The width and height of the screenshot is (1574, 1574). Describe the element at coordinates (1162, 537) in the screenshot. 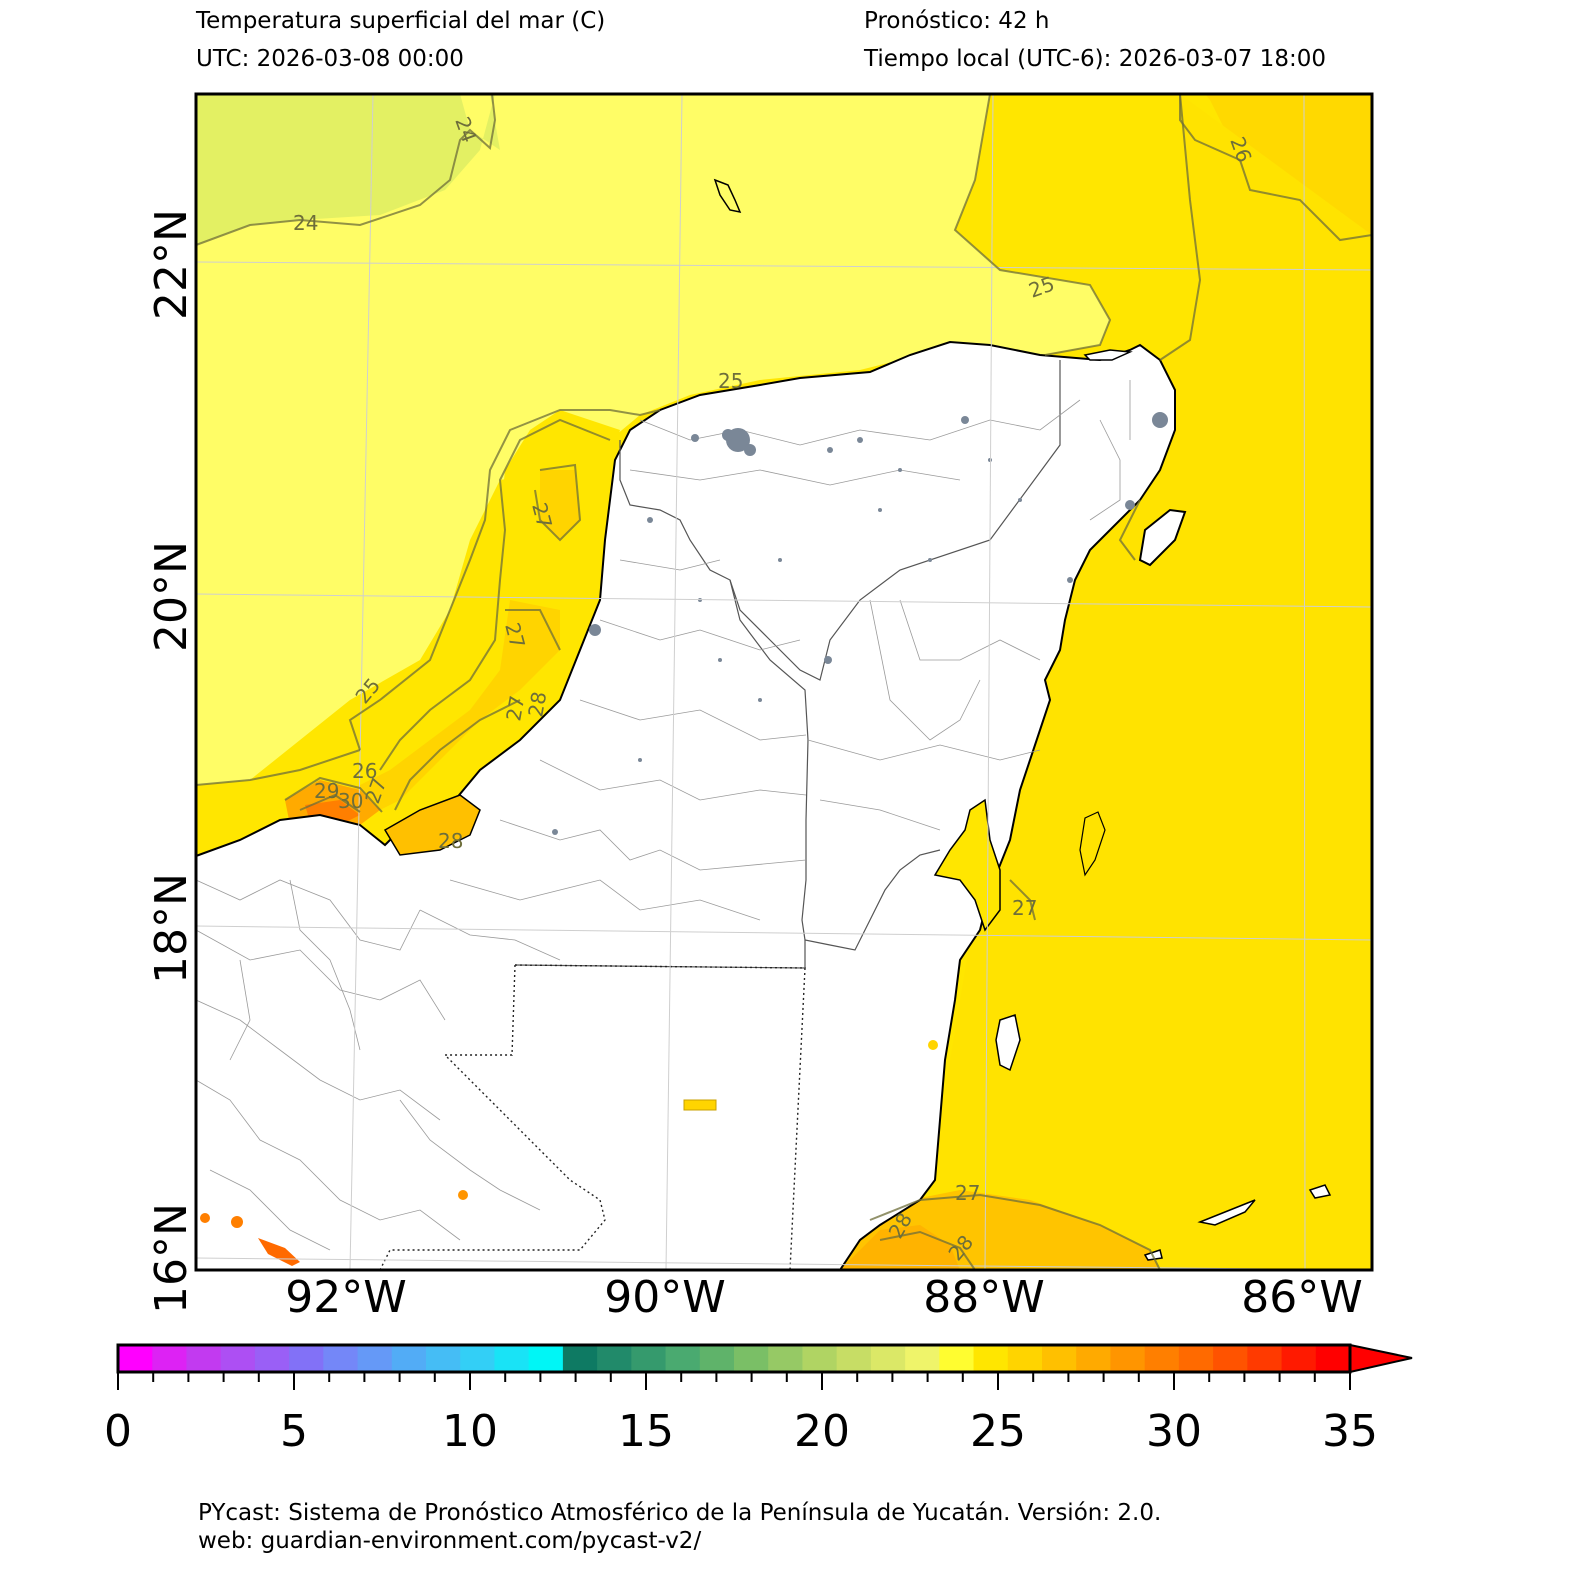

I see `cozumel-island` at that location.